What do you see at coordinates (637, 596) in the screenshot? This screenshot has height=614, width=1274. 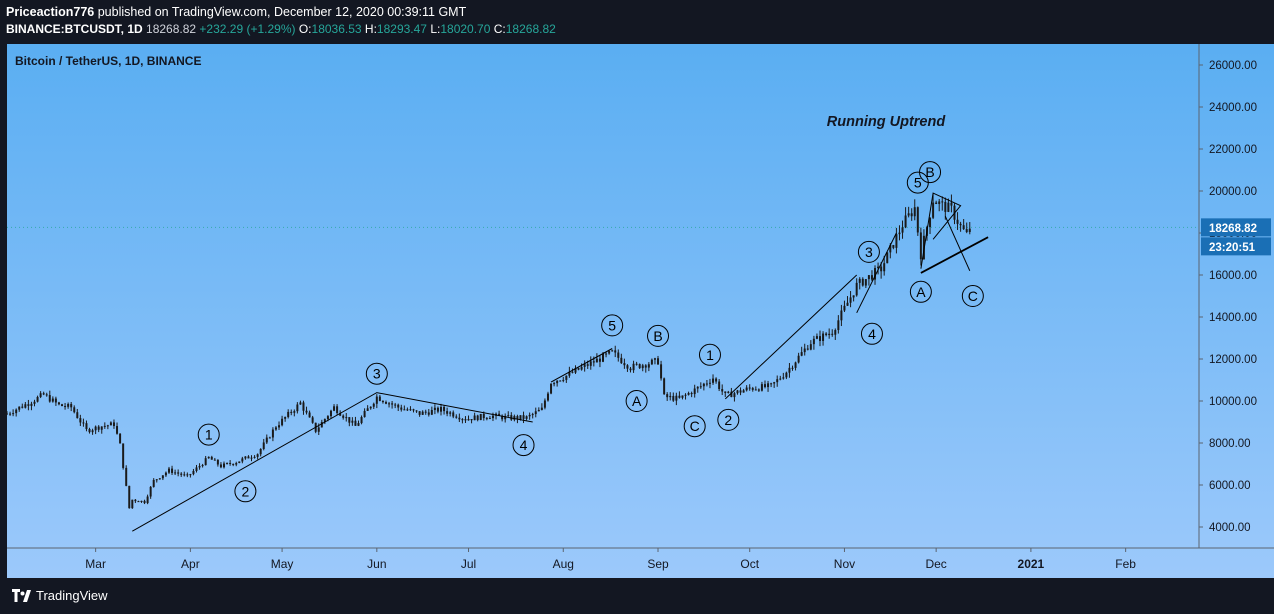 I see `footer-bar: TradingView` at bounding box center [637, 596].